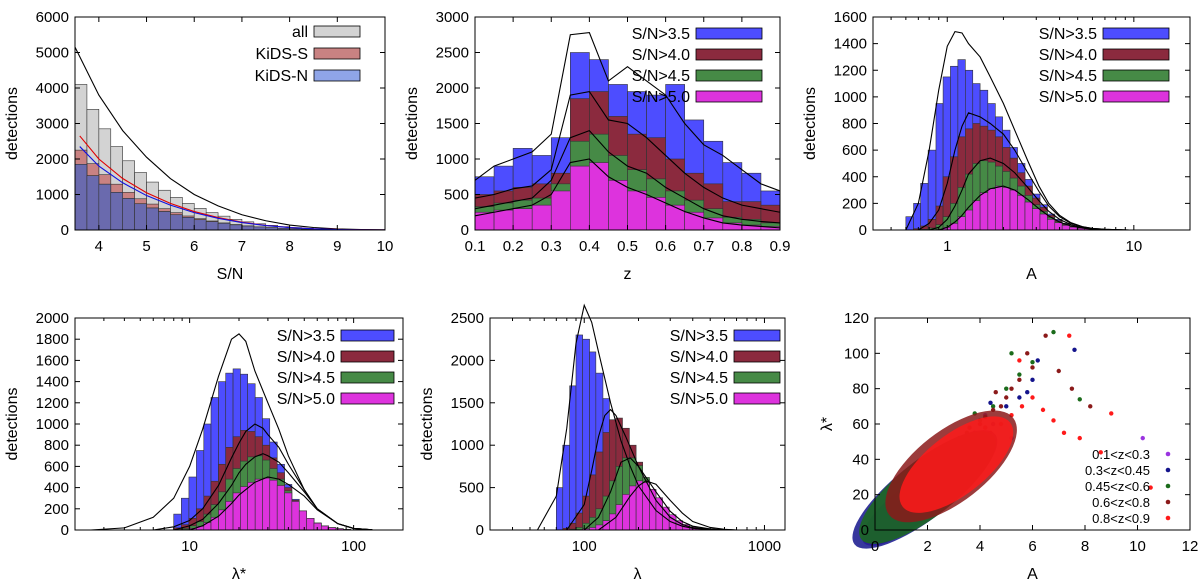 This screenshot has width=1200, height=587. Describe the element at coordinates (854, 203) in the screenshot. I see `y-tick-label: 200` at that location.